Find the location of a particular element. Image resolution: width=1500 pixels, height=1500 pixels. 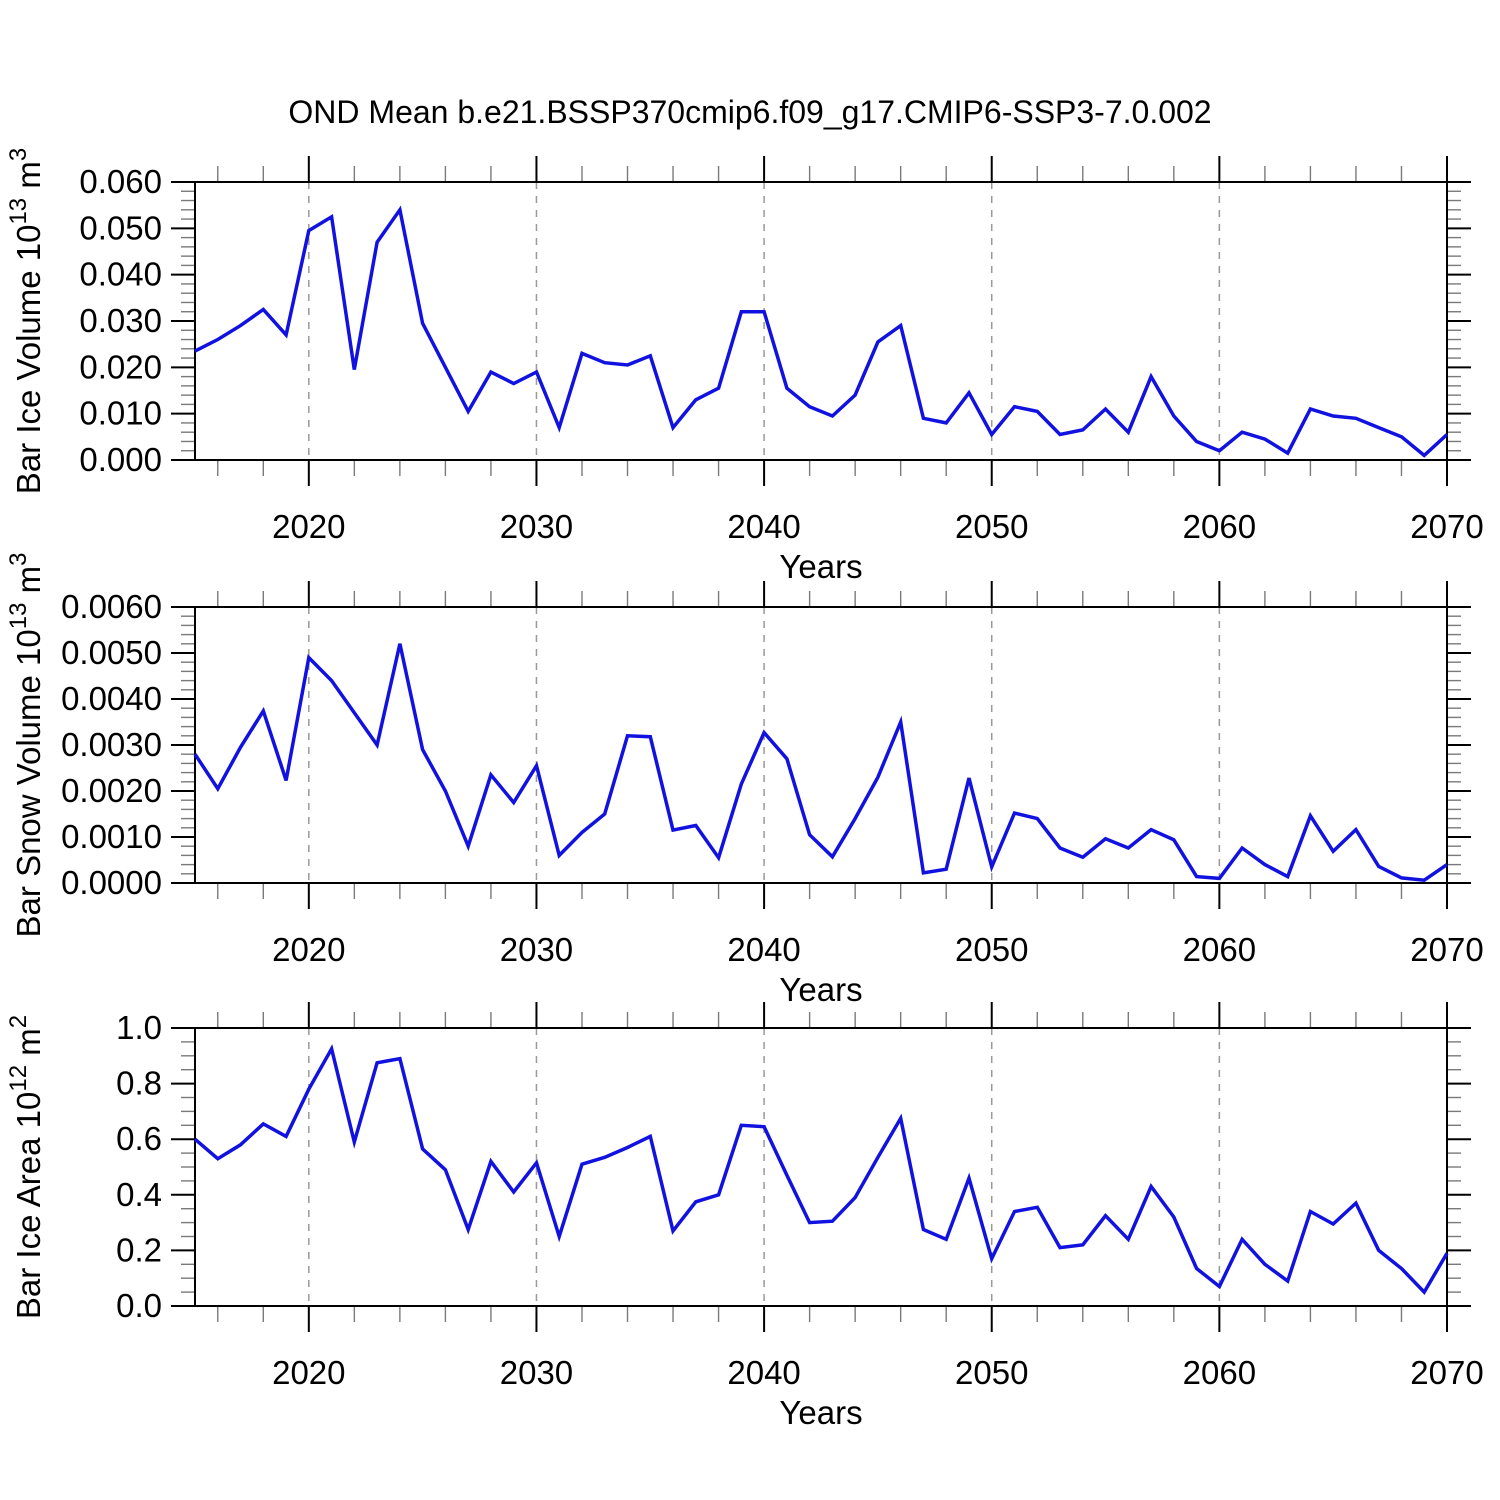

series-line-bar-snow-volume is located at coordinates (820, 763).